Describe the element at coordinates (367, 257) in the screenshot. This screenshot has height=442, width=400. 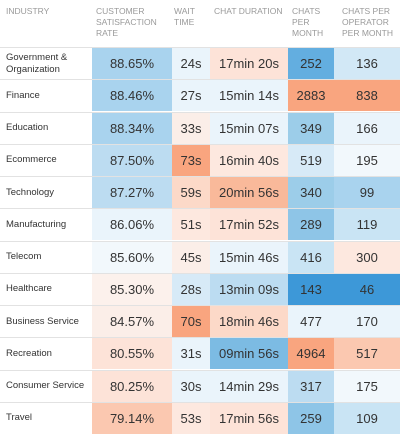
I see `cell-chats-per-operator: 300` at that location.